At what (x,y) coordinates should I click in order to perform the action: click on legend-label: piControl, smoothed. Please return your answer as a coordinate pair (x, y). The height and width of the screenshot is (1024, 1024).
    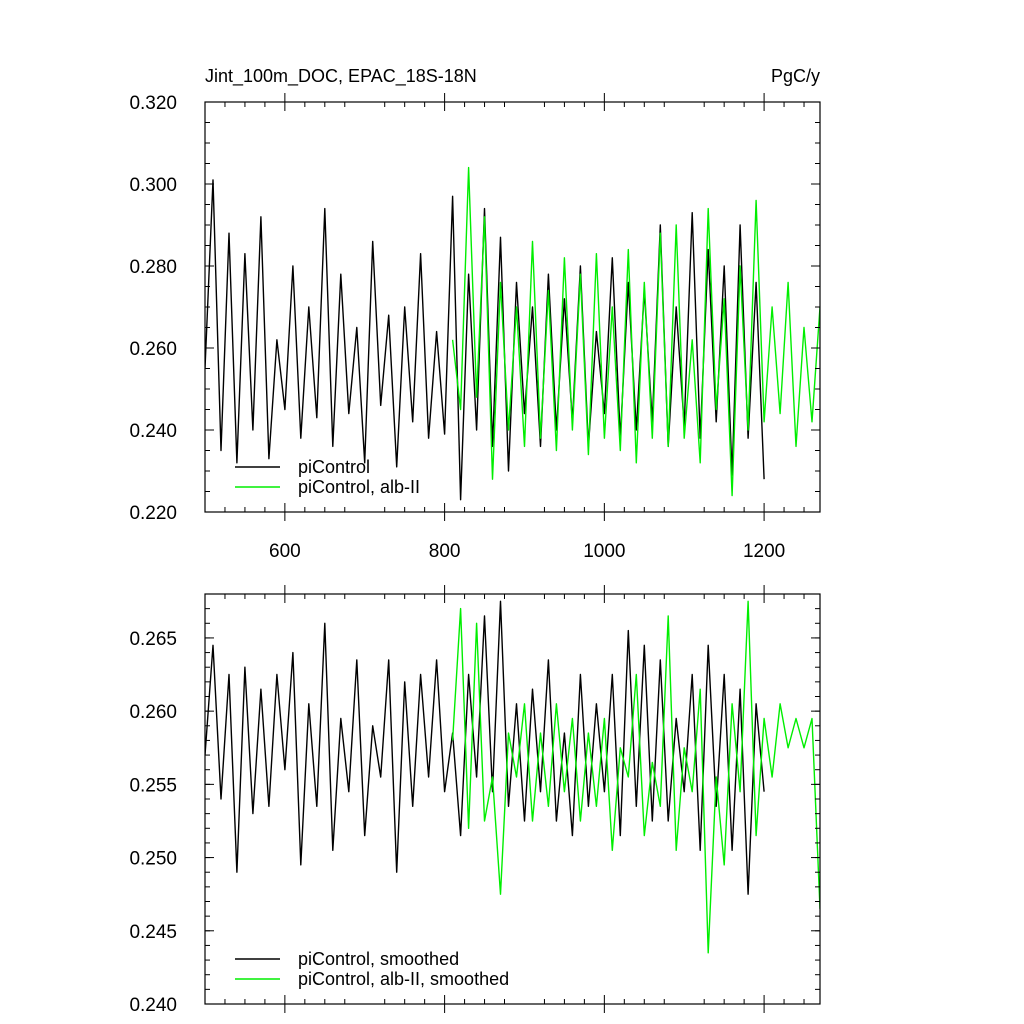
    Looking at the image, I should click on (378, 959).